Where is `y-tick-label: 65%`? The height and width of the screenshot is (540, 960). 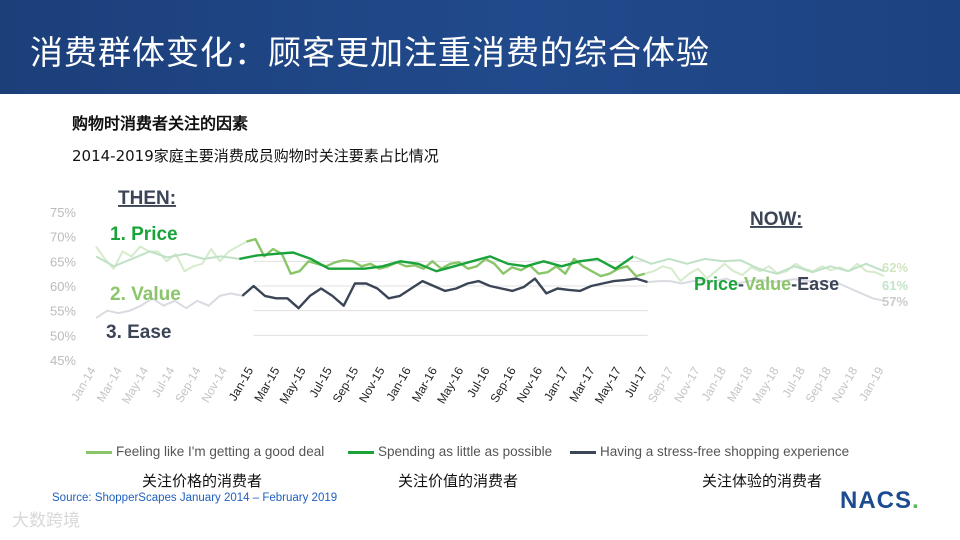
y-tick-label: 65% is located at coordinates (63, 261).